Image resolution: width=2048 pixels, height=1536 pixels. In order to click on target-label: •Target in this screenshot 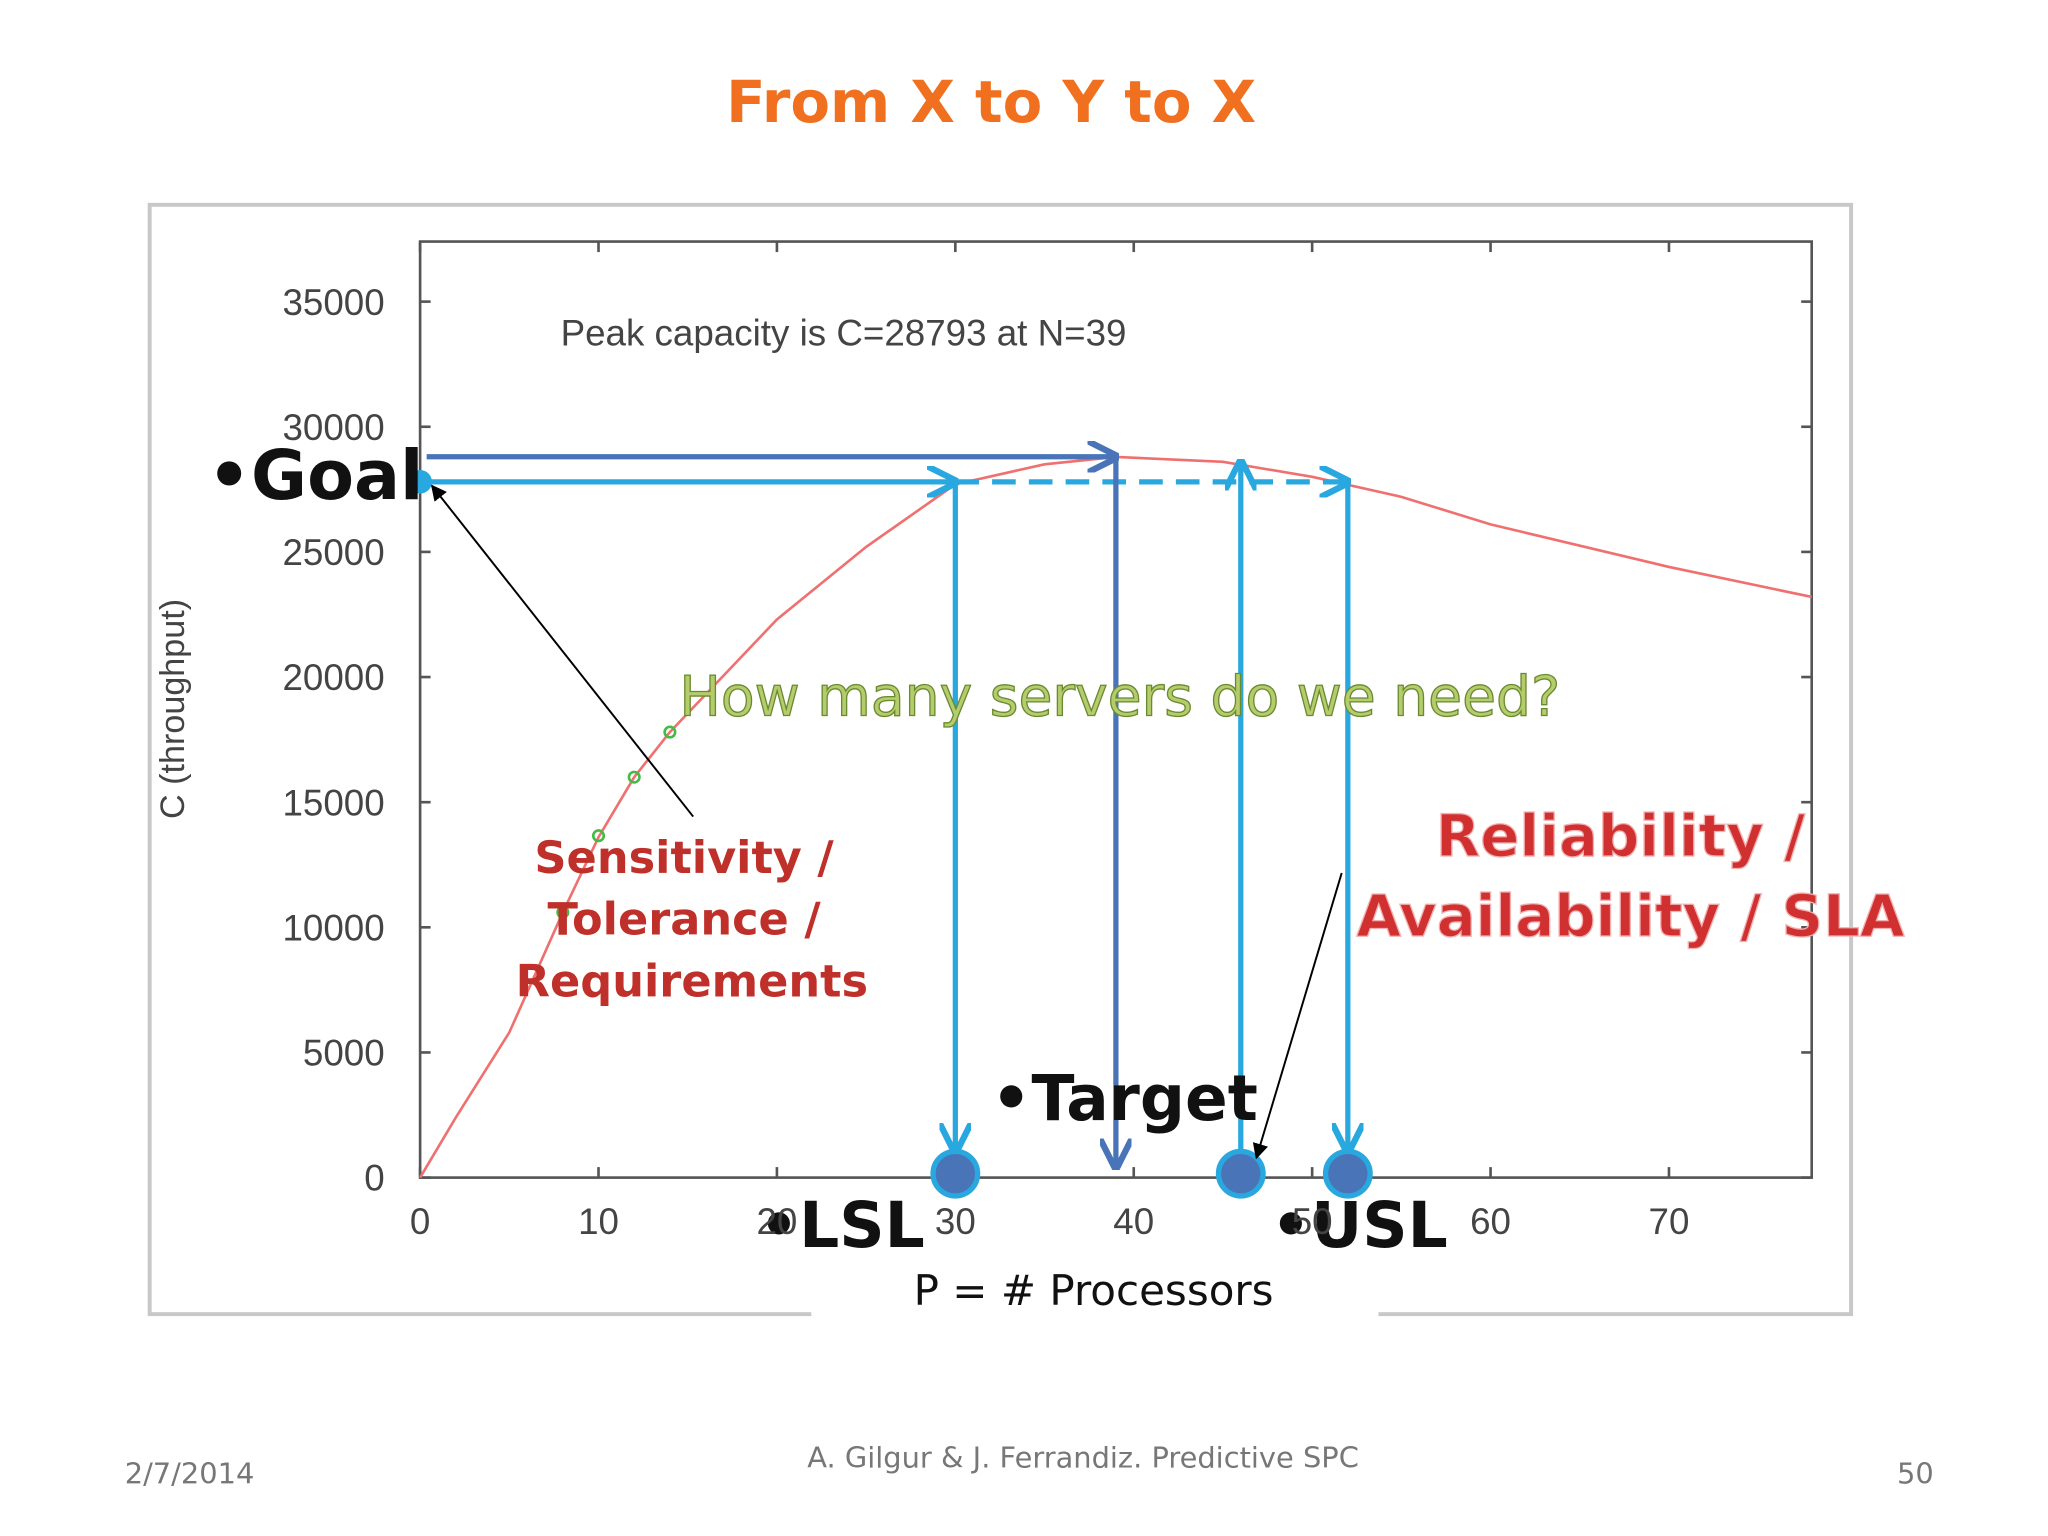, I will do `click(1124, 1098)`.